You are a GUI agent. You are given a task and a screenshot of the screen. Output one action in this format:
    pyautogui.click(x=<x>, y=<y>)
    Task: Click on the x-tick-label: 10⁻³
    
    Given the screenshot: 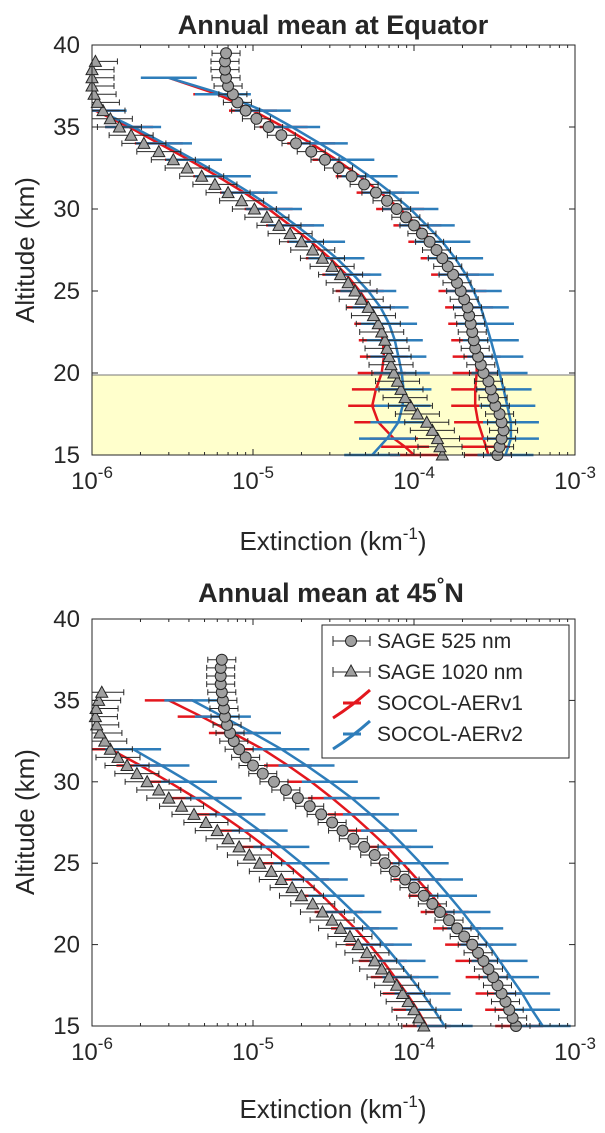 What is the action you would take?
    pyautogui.click(x=575, y=1050)
    